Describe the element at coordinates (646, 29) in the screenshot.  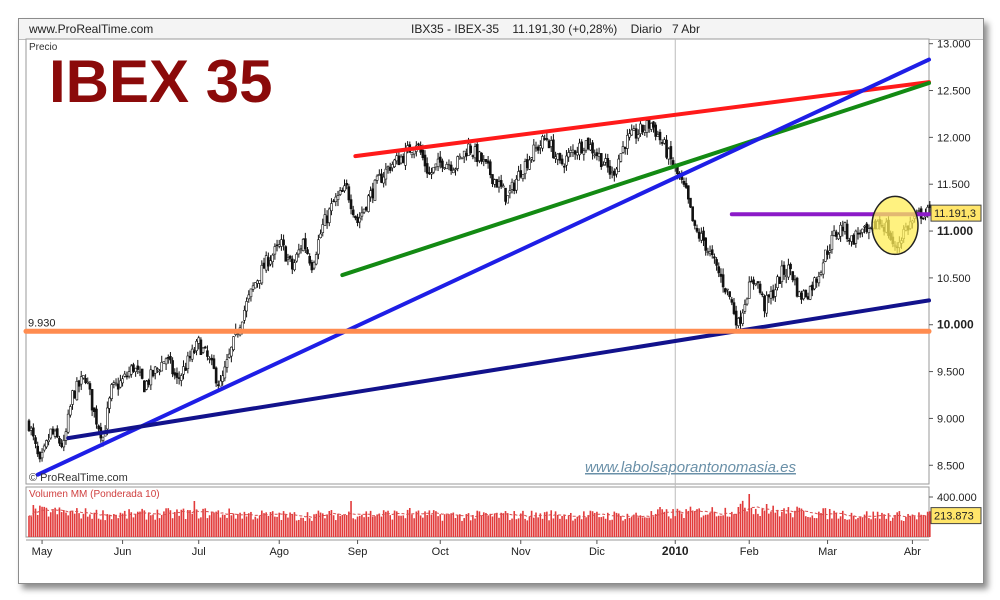
I see `chart-period: Diario` at that location.